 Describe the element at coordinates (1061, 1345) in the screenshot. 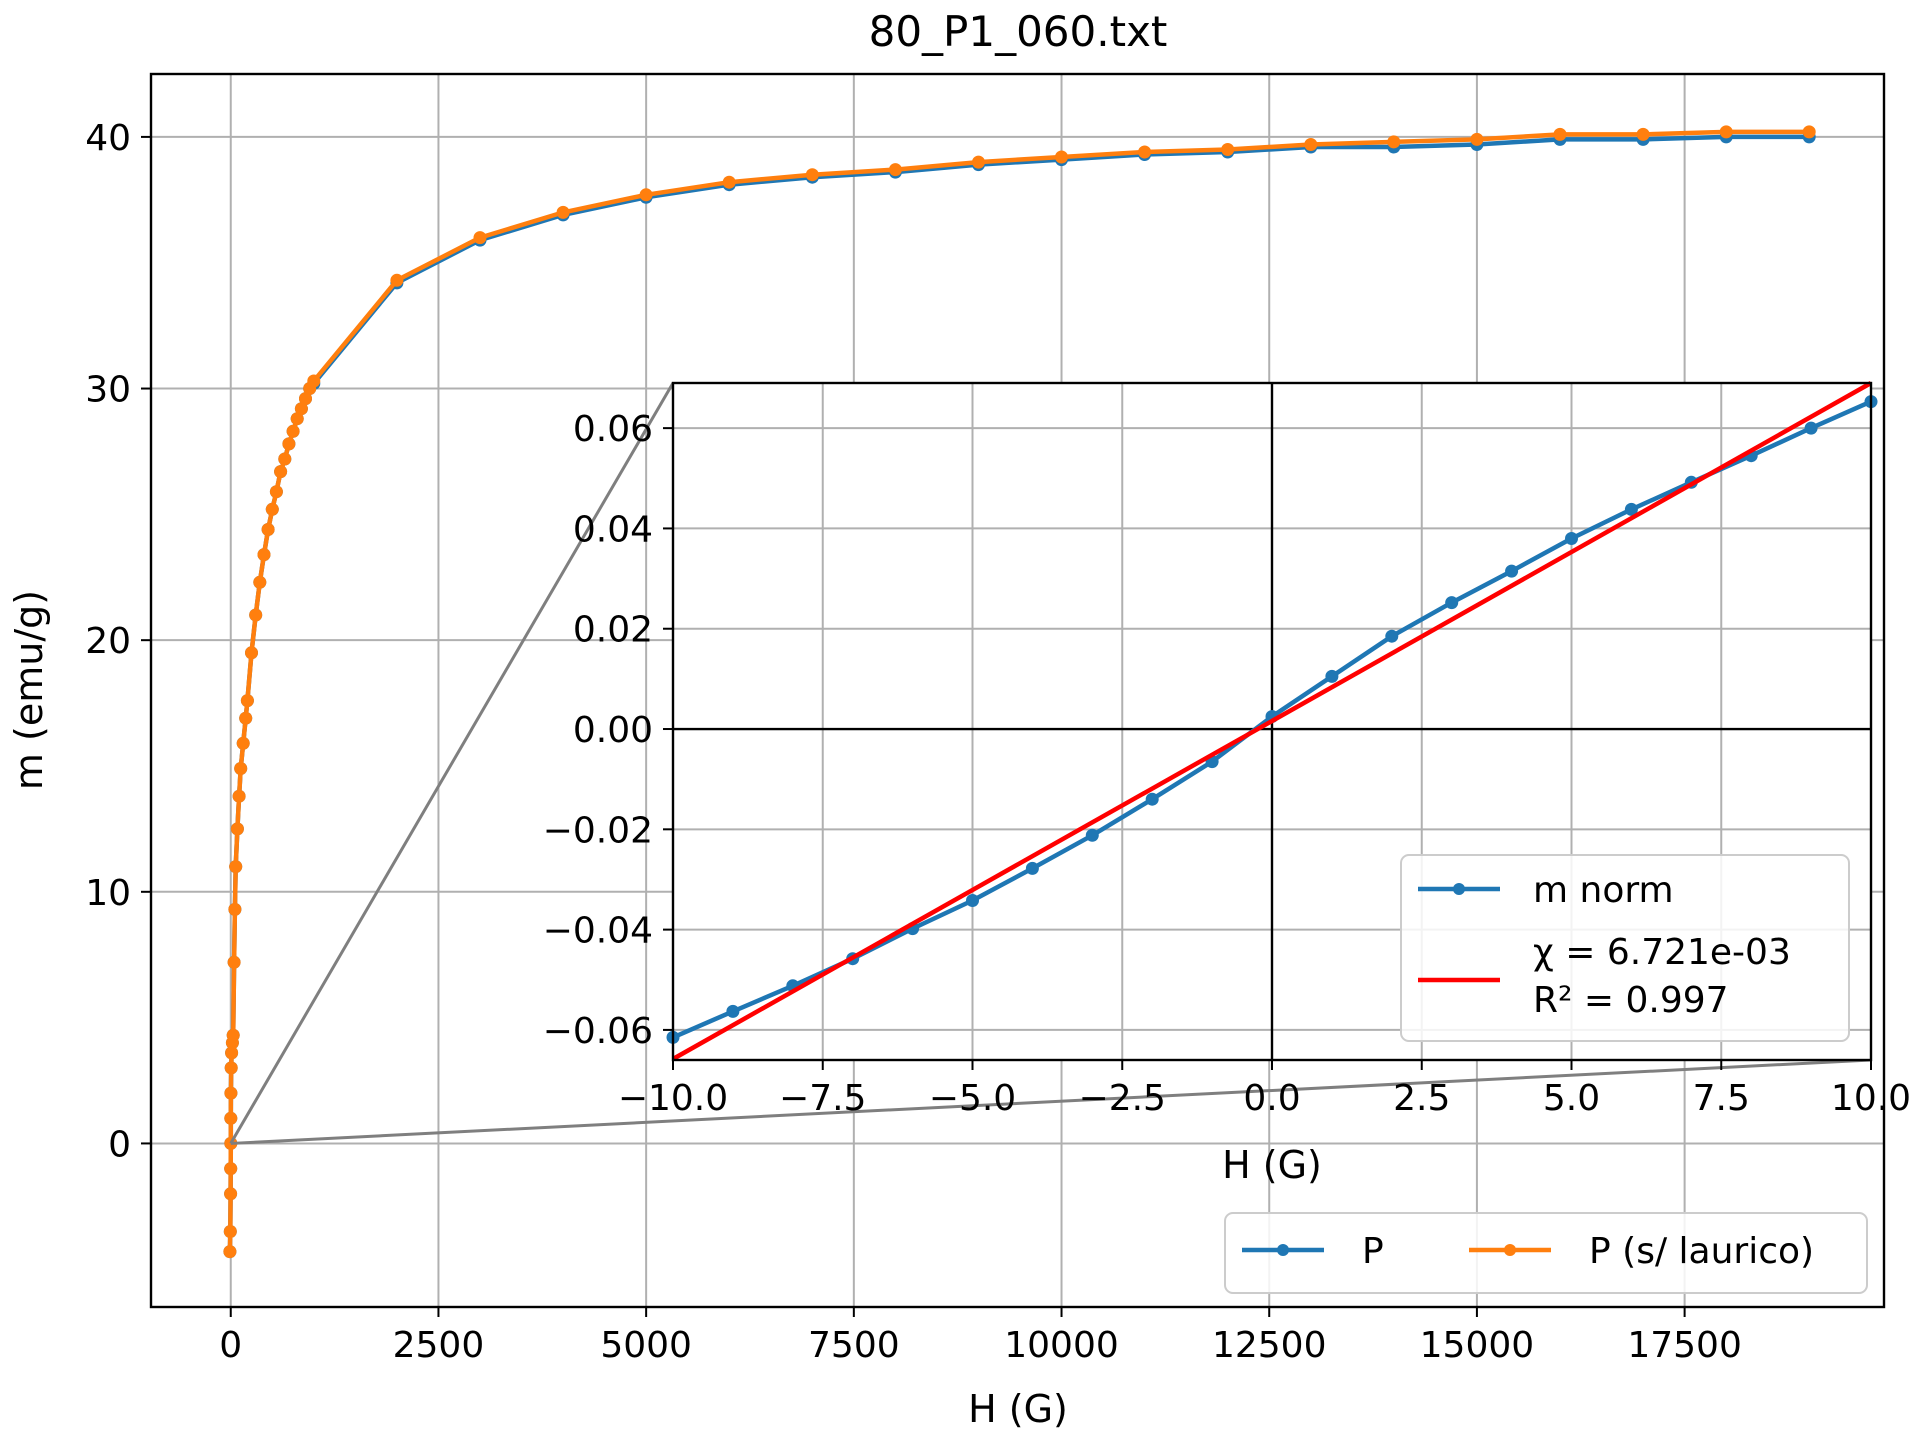

I see `main-x-tick-label: 10000` at that location.